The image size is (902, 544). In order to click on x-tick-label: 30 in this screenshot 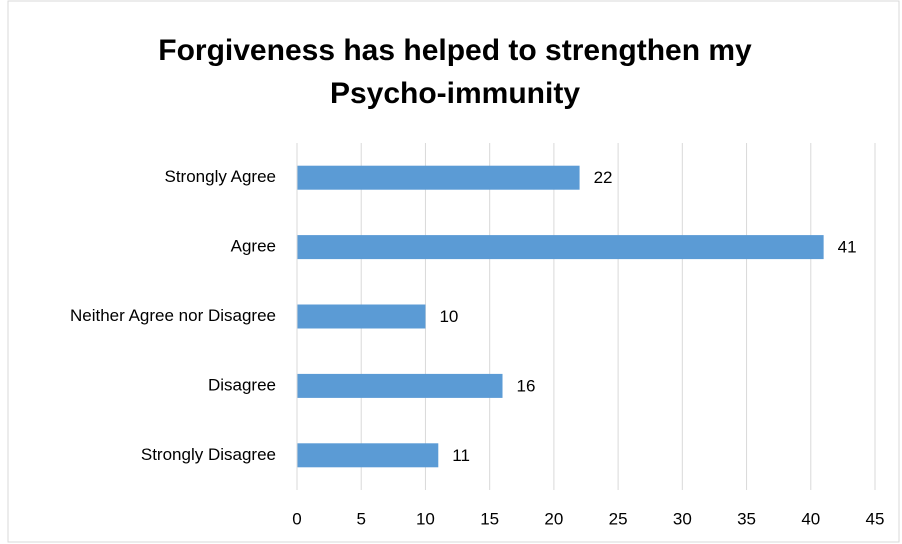, I will do `click(682, 518)`.